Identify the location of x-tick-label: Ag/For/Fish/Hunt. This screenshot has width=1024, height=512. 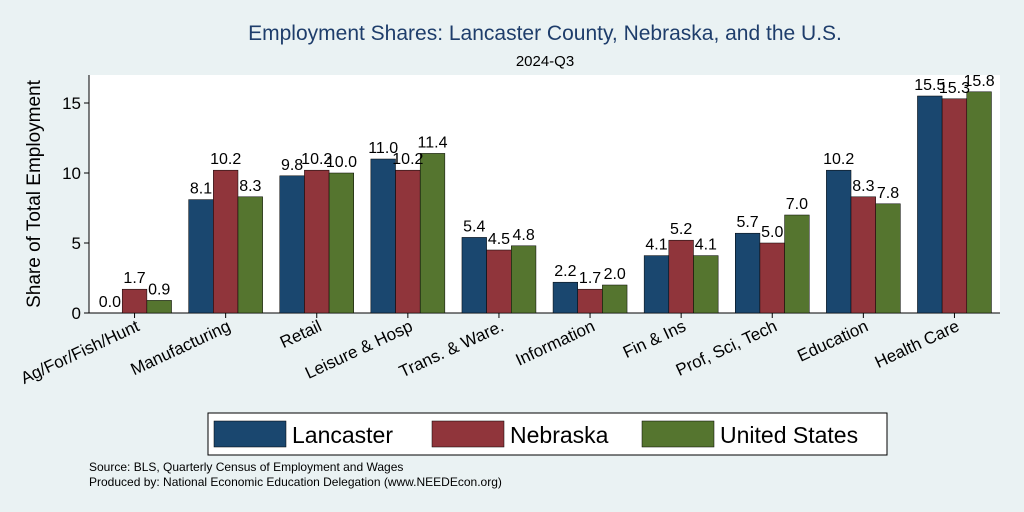
(80, 352).